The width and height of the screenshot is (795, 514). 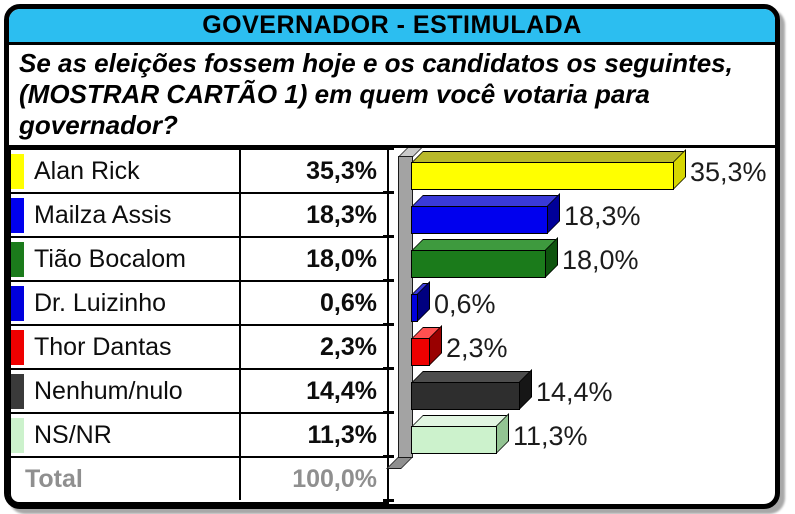 What do you see at coordinates (600, 260) in the screenshot?
I see `bar-value-label: 18,0%` at bounding box center [600, 260].